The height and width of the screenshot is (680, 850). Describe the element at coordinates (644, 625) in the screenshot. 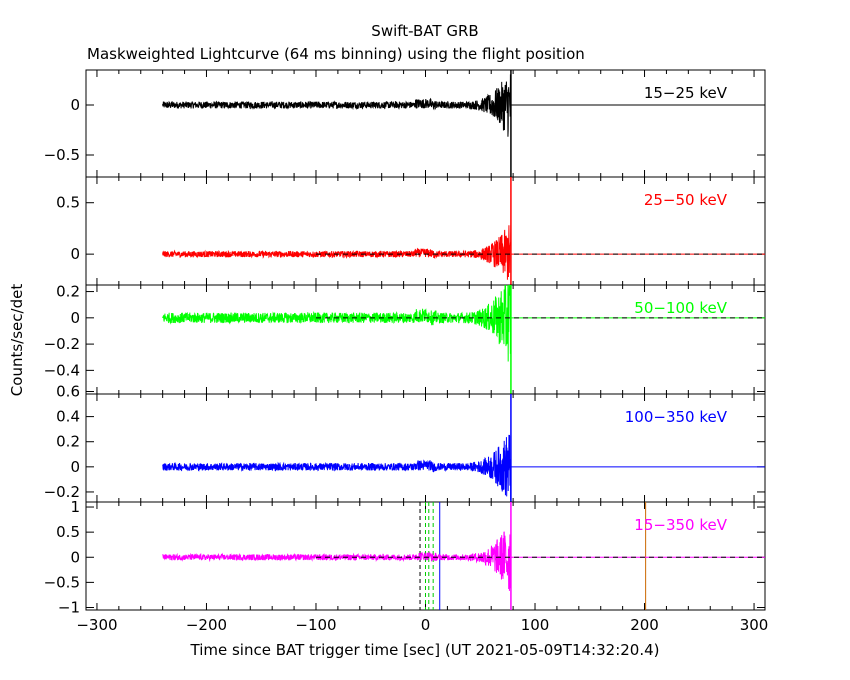

I see `x-tick-label: 200` at that location.